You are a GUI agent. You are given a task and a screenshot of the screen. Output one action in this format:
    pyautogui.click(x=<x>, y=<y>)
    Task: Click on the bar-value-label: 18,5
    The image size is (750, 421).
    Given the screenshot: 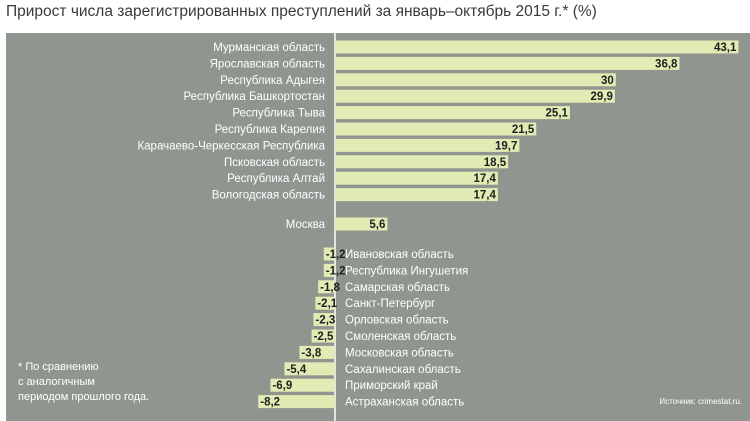 What is the action you would take?
    pyautogui.click(x=495, y=163)
    